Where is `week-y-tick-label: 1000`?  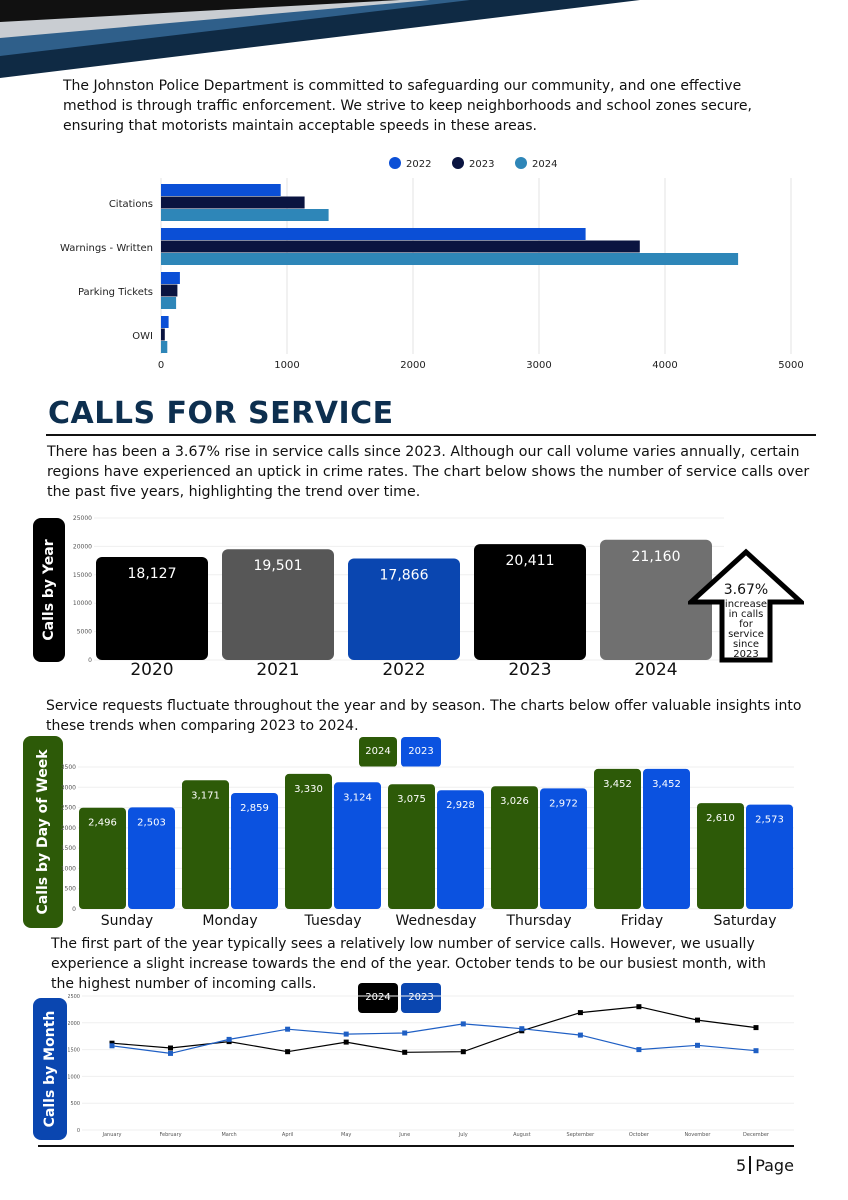
week-y-tick-label: 1000 is located at coordinates (68, 868).